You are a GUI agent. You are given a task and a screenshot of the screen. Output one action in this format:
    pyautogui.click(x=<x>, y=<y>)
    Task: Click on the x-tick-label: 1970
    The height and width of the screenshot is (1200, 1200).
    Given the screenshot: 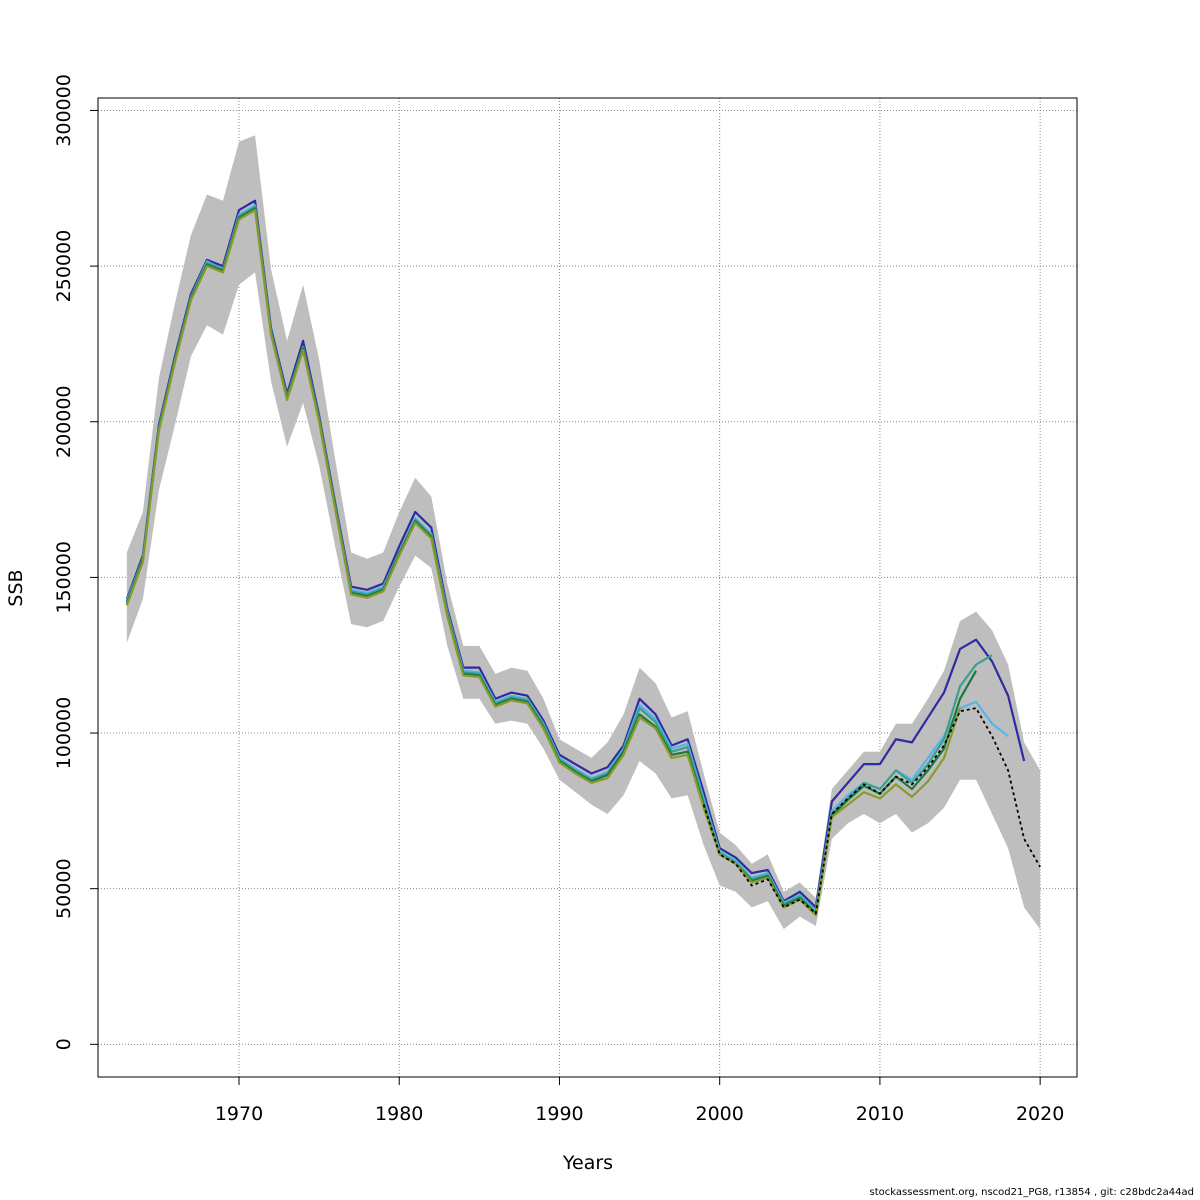 What is the action you would take?
    pyautogui.click(x=239, y=1114)
    